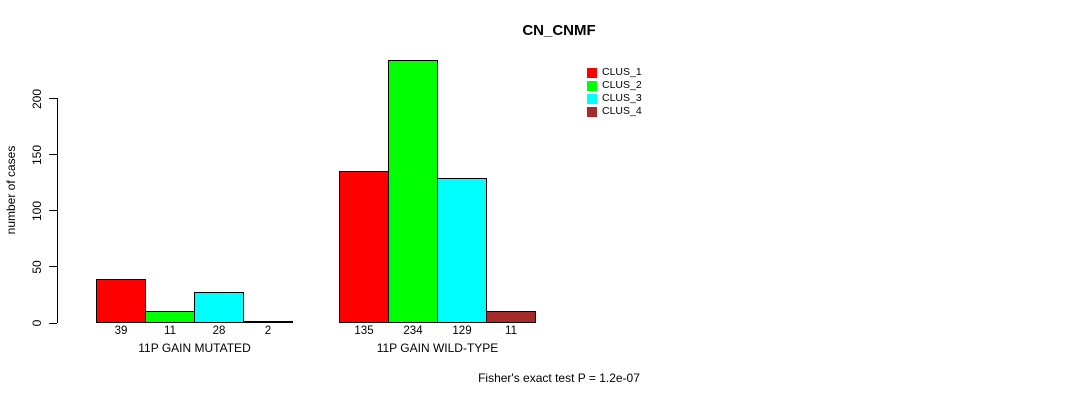  I want to click on y-axis-title: number of cases, so click(11, 190).